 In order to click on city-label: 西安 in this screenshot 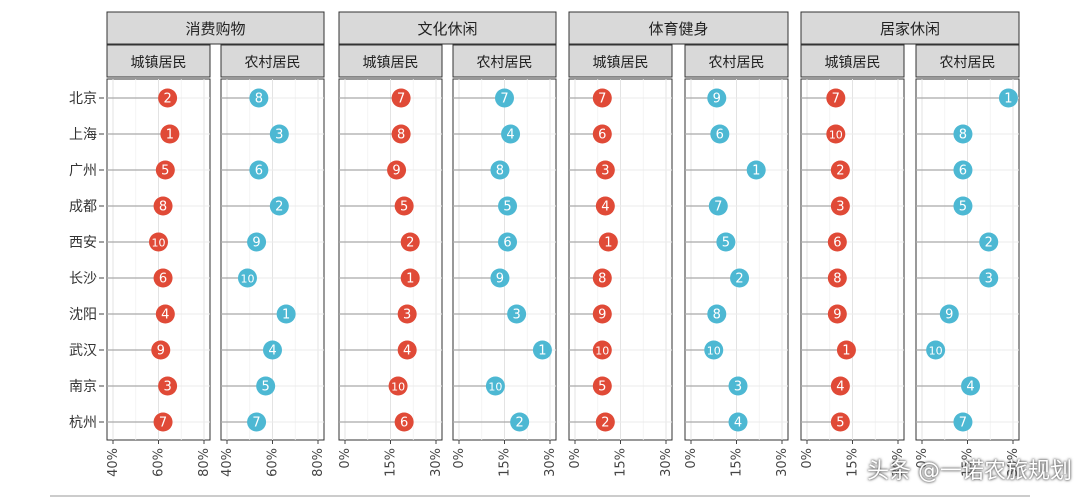, I will do `click(83, 243)`.